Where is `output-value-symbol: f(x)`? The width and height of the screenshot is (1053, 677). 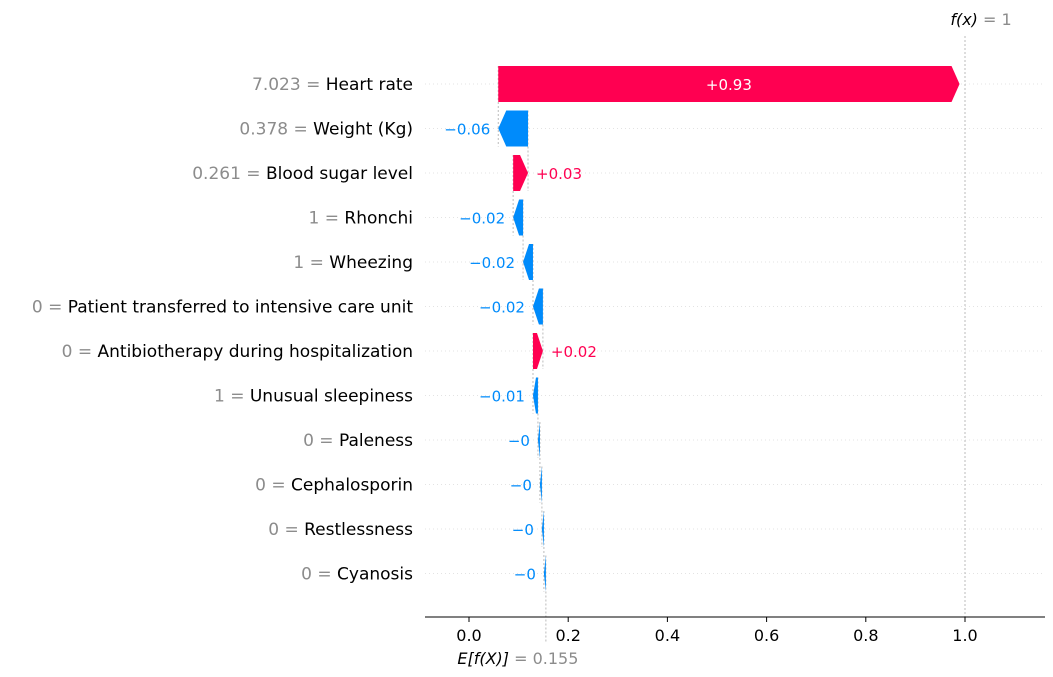
output-value-symbol: f(x) is located at coordinates (964, 19).